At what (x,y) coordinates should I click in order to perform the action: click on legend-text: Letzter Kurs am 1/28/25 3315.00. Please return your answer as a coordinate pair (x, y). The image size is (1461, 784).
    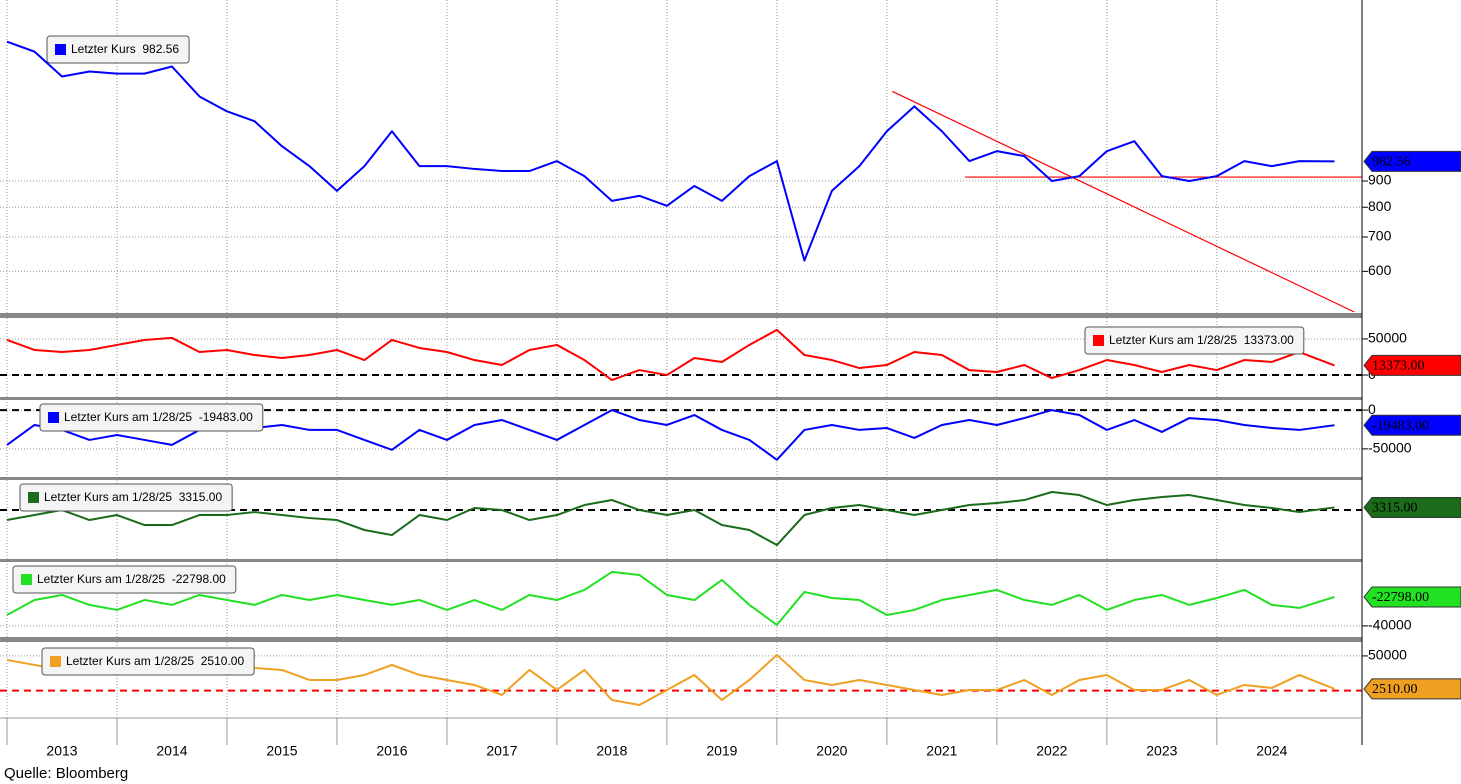
    Looking at the image, I should click on (133, 497).